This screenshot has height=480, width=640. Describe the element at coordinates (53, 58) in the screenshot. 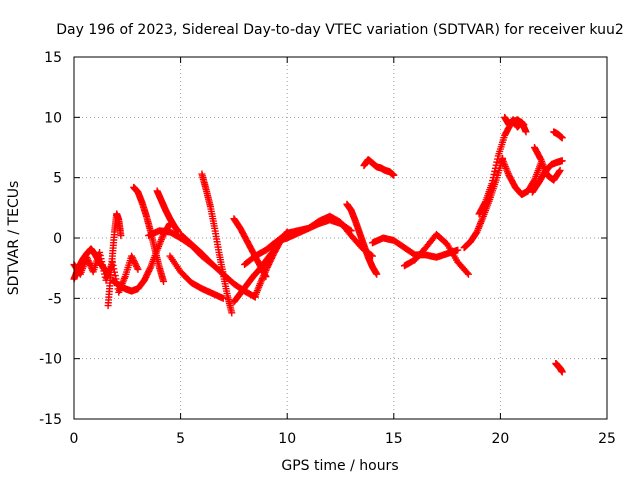

I see `y-tick-label: 15` at that location.